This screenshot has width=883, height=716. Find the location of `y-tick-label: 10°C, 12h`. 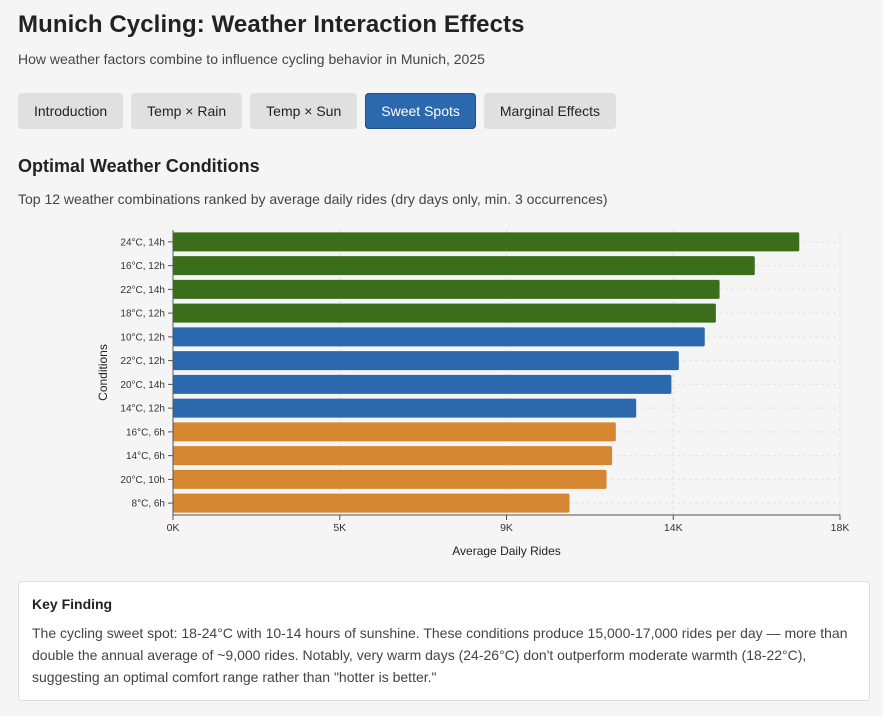

y-tick-label: 10°C, 12h is located at coordinates (142, 337).